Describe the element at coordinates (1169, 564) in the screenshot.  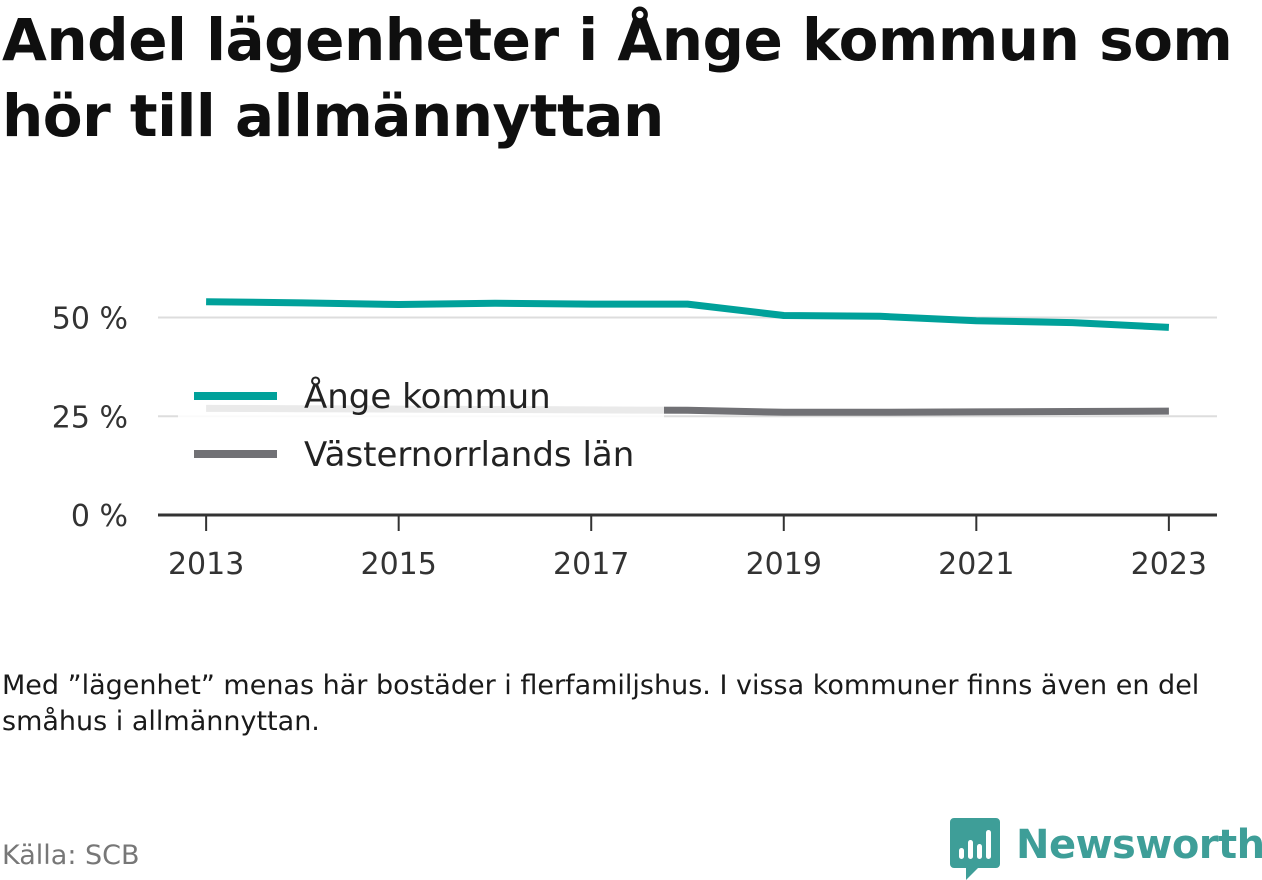
I see `x-tick-label: 2023` at that location.